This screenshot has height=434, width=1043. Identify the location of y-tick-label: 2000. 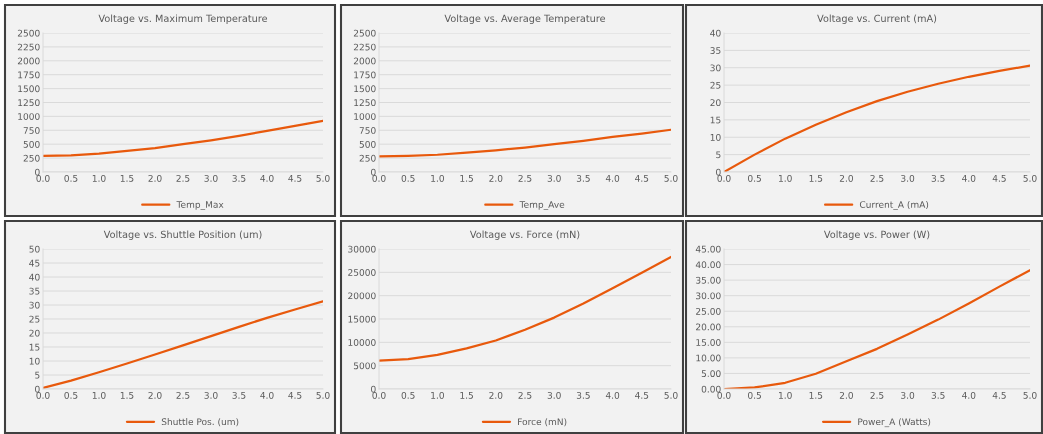
(28, 61).